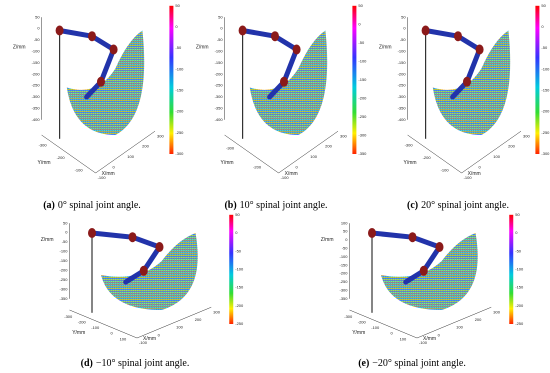 This screenshot has height=373, width=550. I want to click on z-tick-label: -250, so click(63, 279).